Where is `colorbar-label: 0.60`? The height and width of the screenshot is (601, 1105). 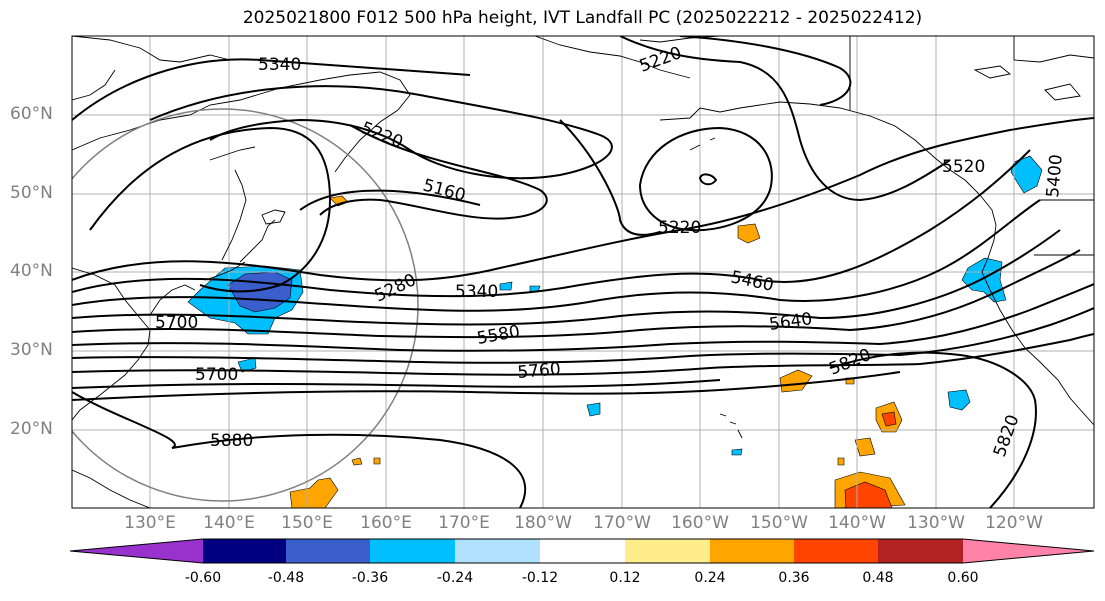
colorbar-label: 0.60 is located at coordinates (963, 578).